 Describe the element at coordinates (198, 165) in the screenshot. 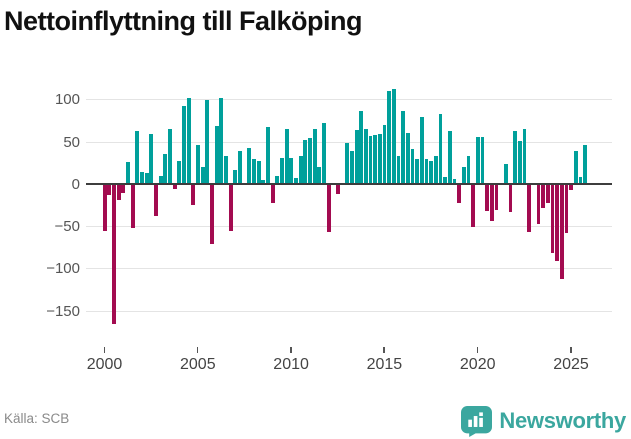

I see `bar-2005Q1` at that location.